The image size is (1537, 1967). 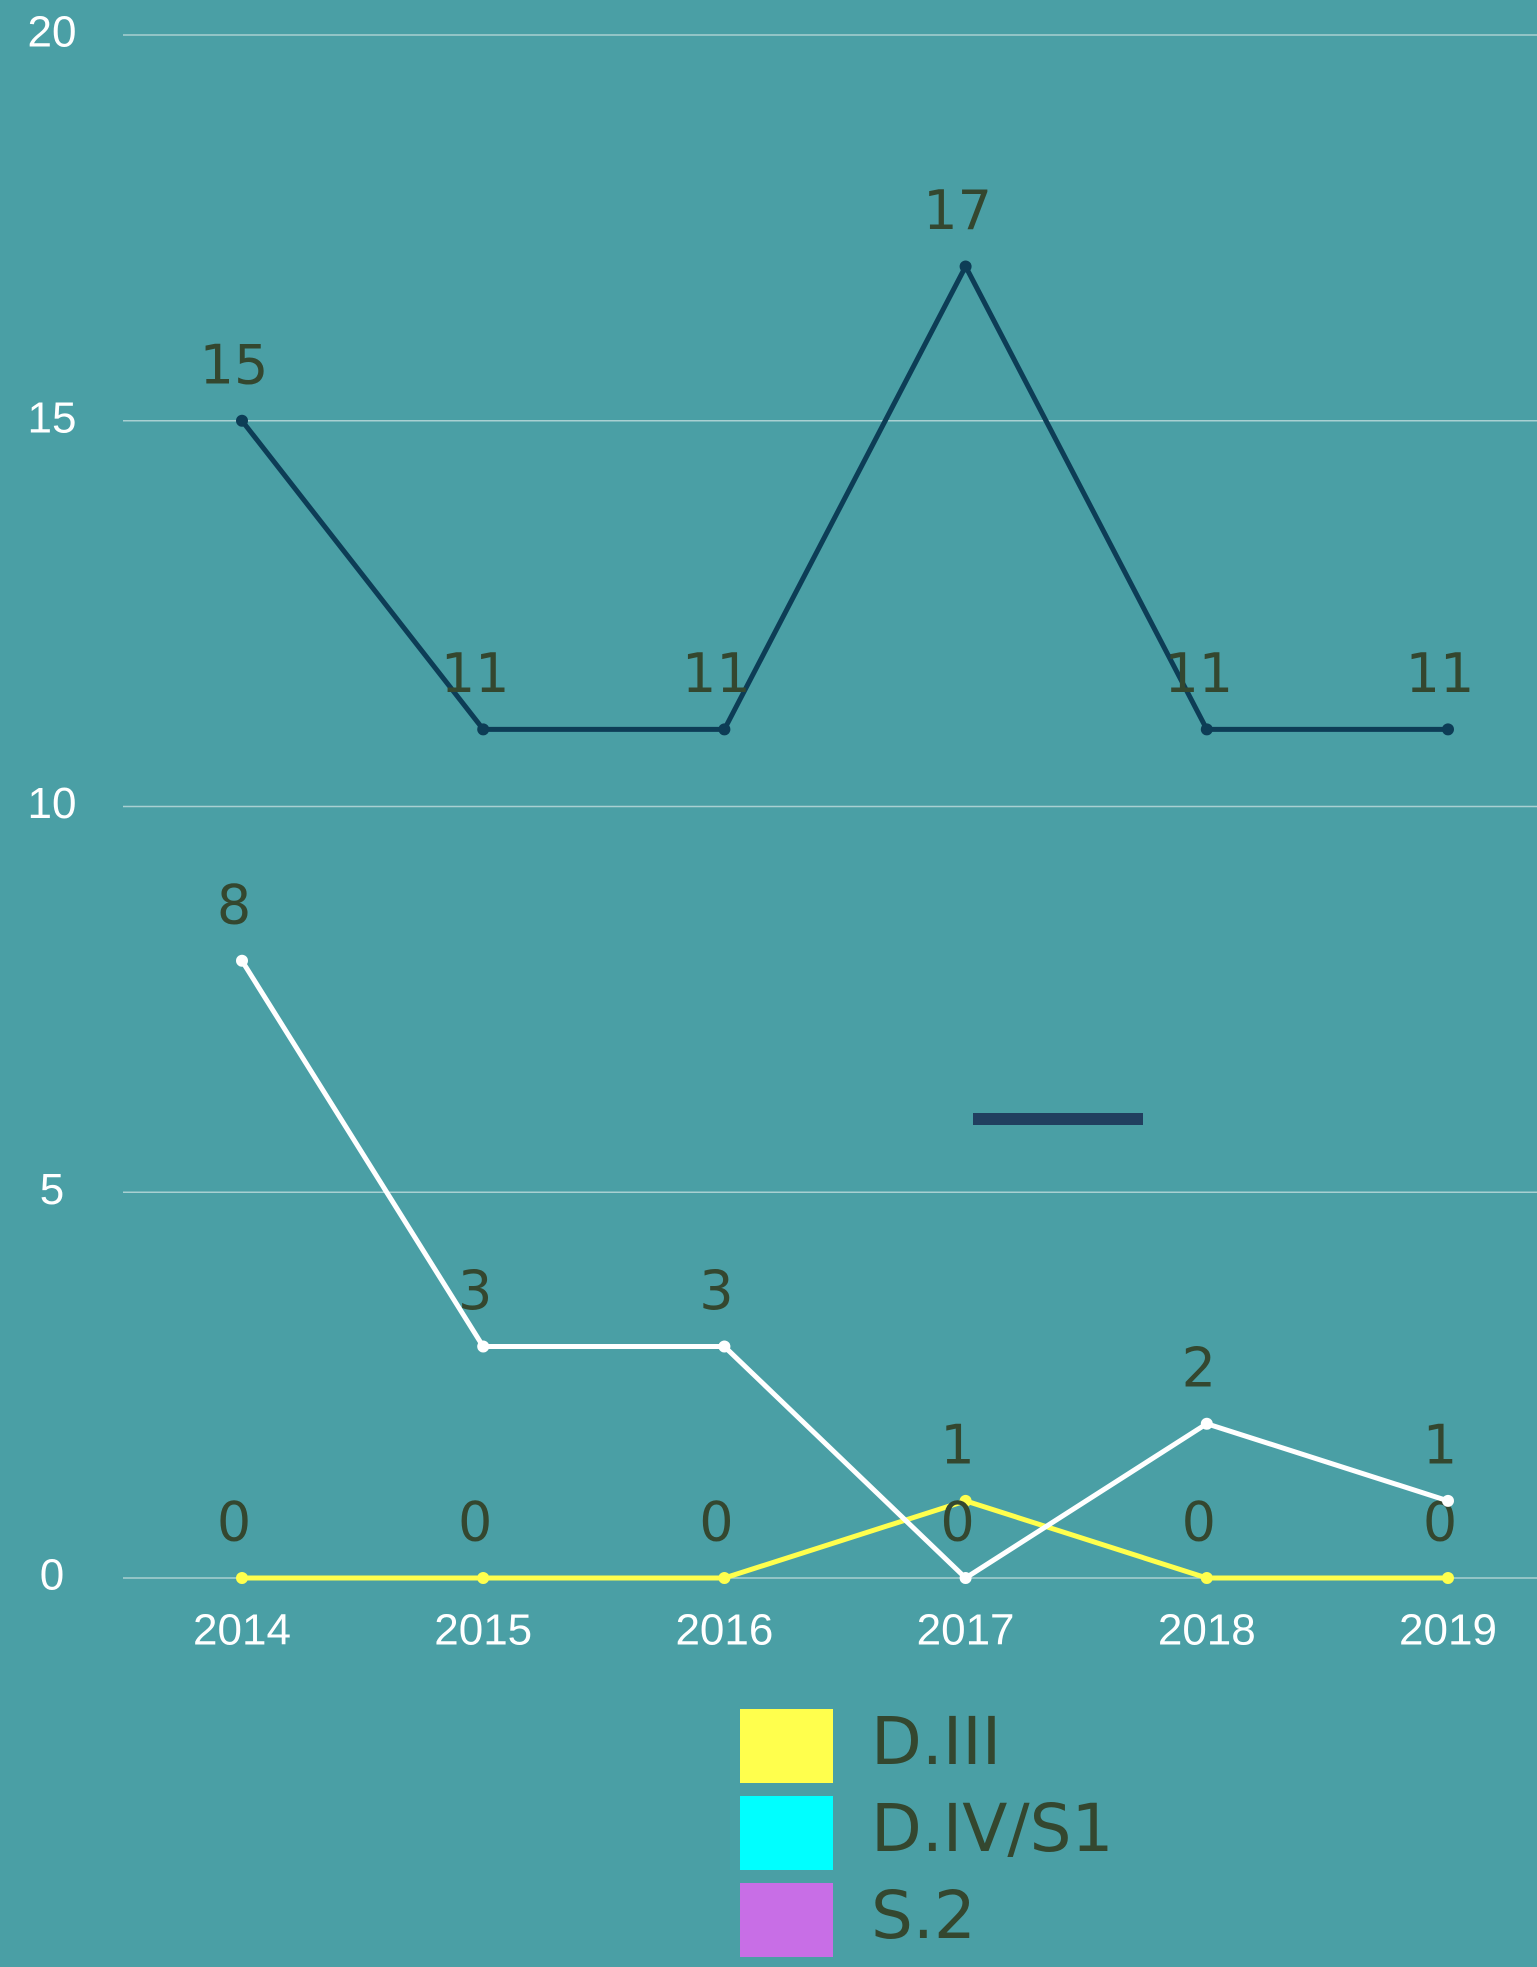 What do you see at coordinates (966, 1630) in the screenshot?
I see `x-tick-label: 2017` at bounding box center [966, 1630].